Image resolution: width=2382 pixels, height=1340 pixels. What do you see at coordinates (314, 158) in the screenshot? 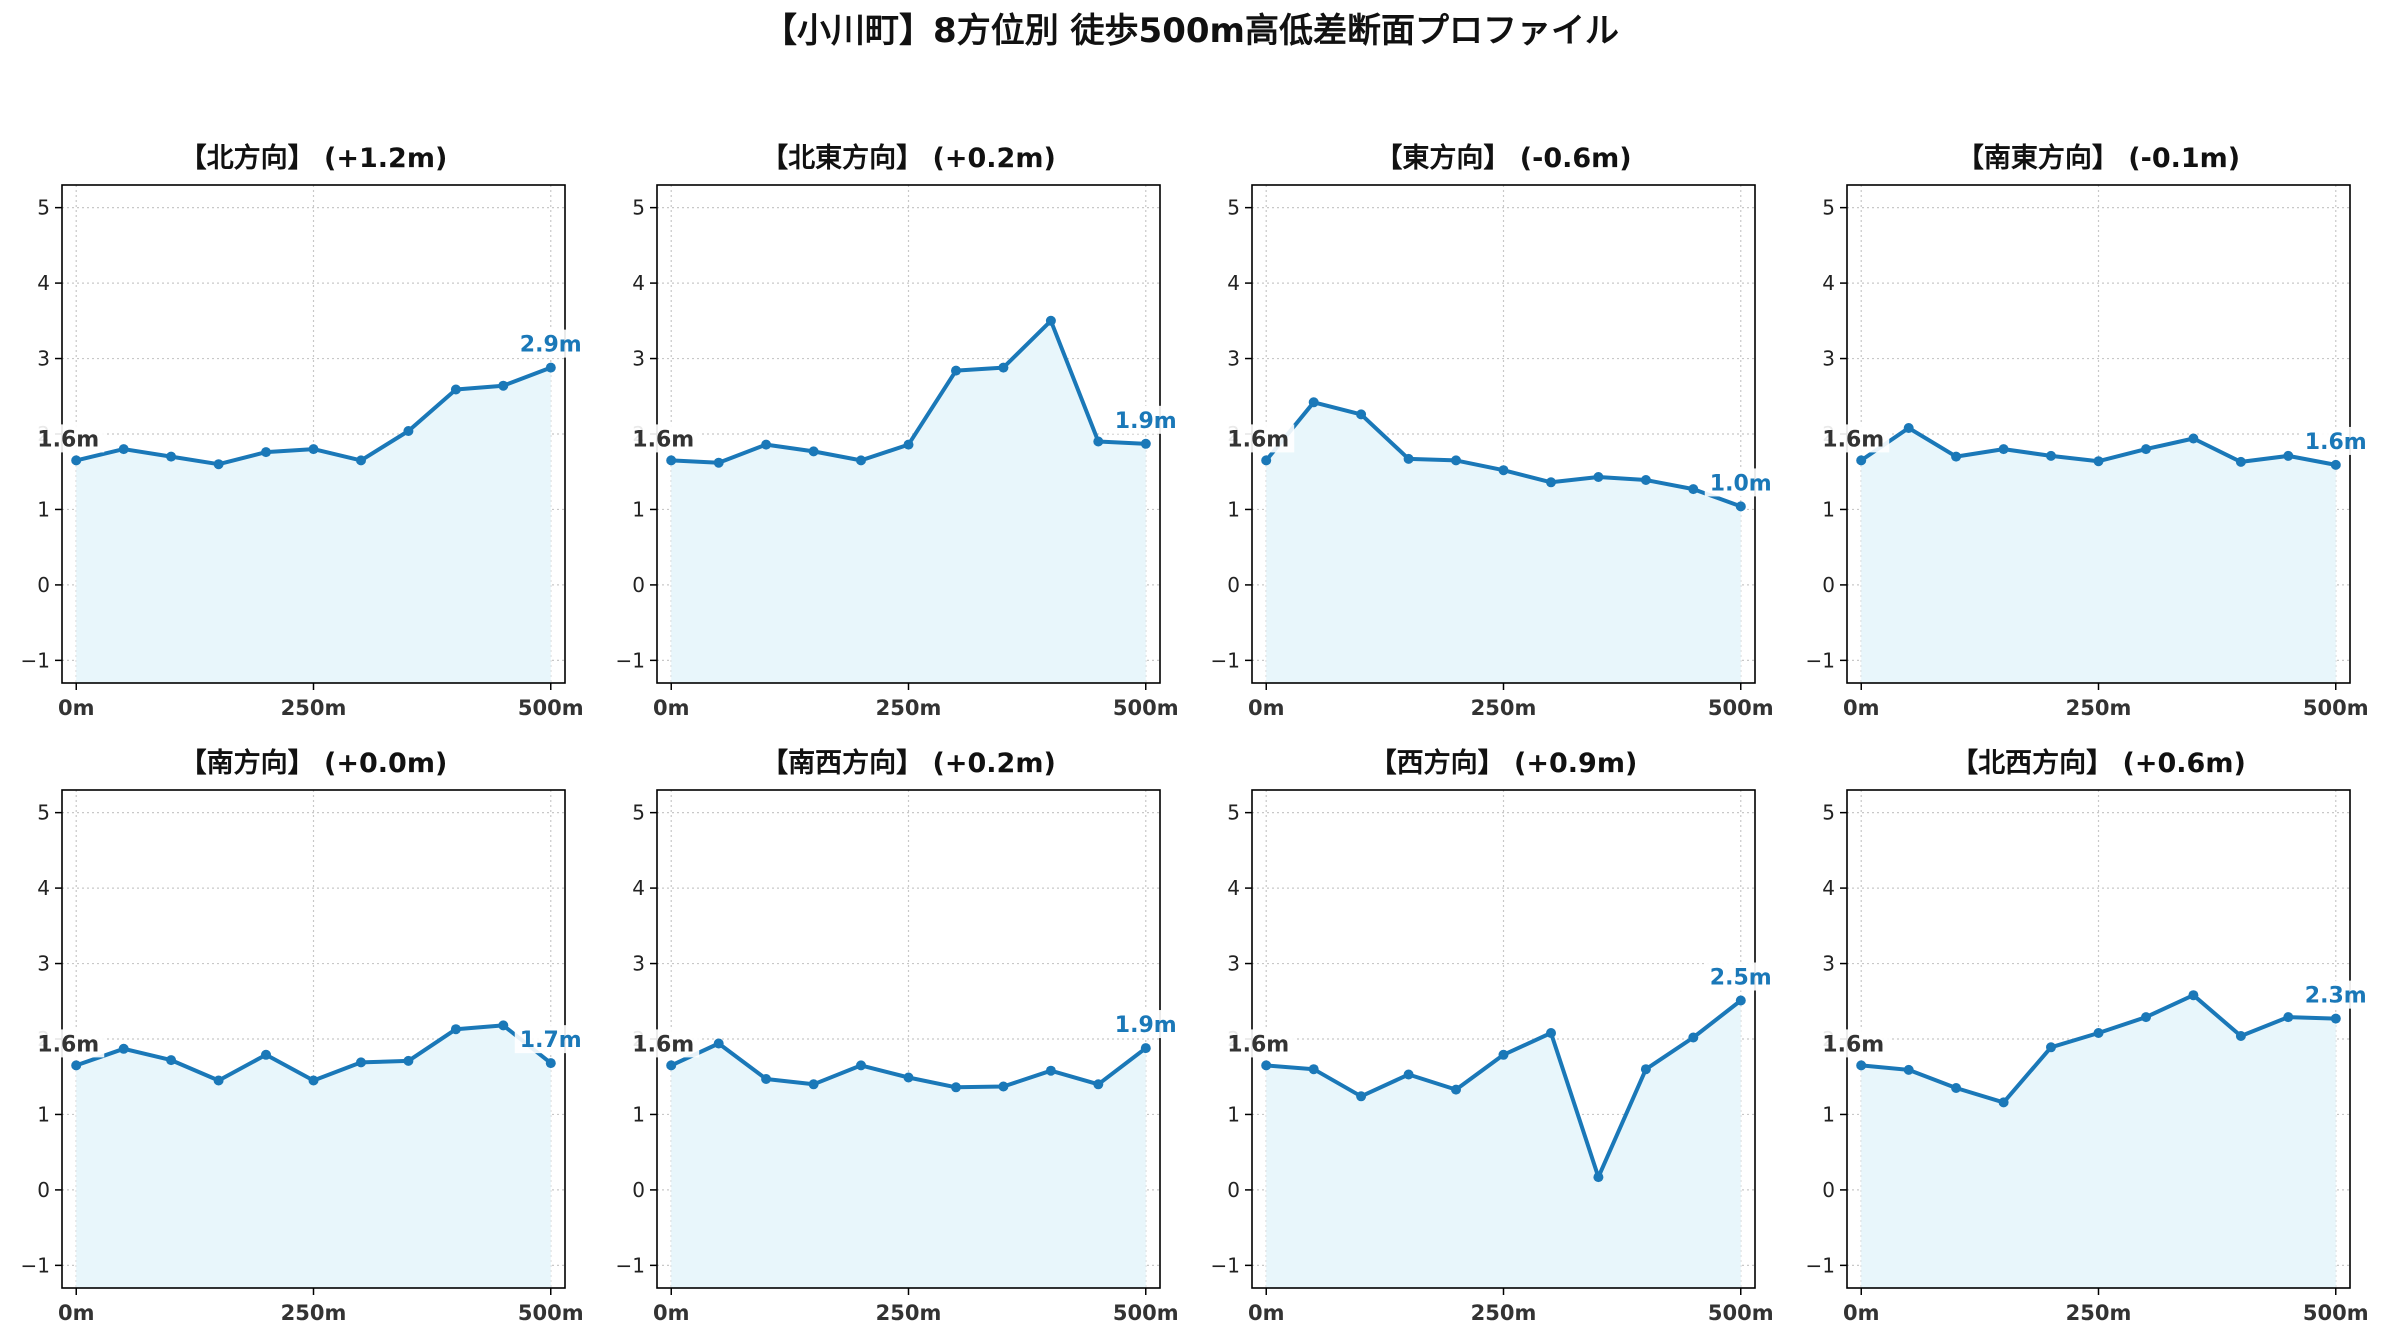
I see `panel-title: 【北方向】 (+1.2m)` at bounding box center [314, 158].